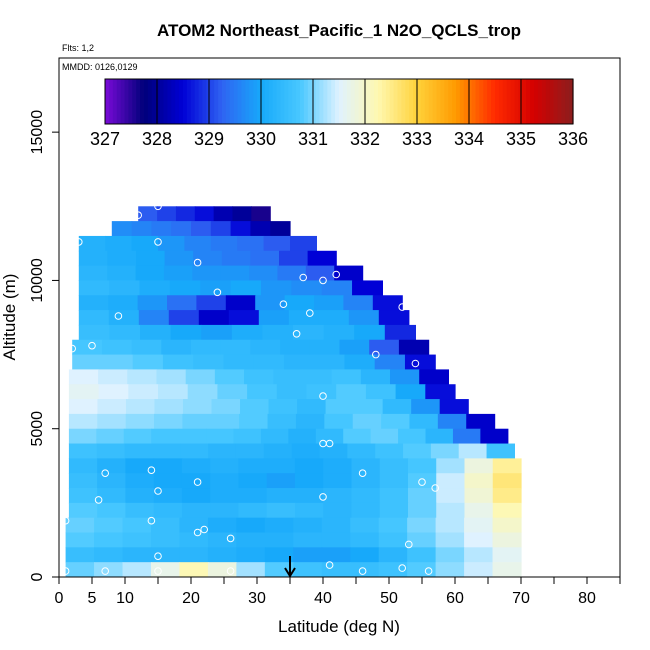  What do you see at coordinates (290, 567) in the screenshot?
I see `latitude-marker-arrow-icon` at bounding box center [290, 567].